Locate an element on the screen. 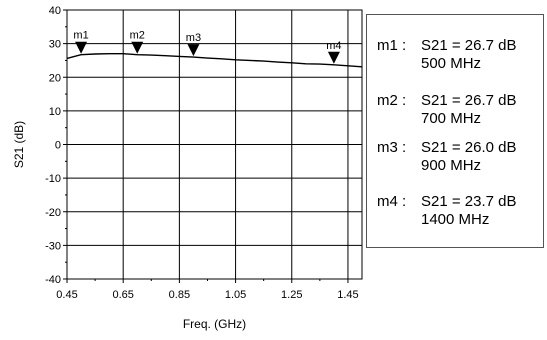 Image resolution: width=547 pixels, height=340 pixels. y-axis: -40 -30 -20 -10 0 10 20 30 40 is located at coordinates (56, 145).